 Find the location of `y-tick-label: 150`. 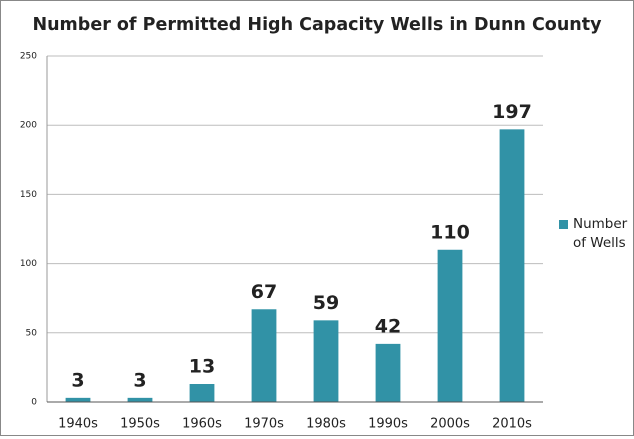

y-tick-label: 150 is located at coordinates (28, 195).